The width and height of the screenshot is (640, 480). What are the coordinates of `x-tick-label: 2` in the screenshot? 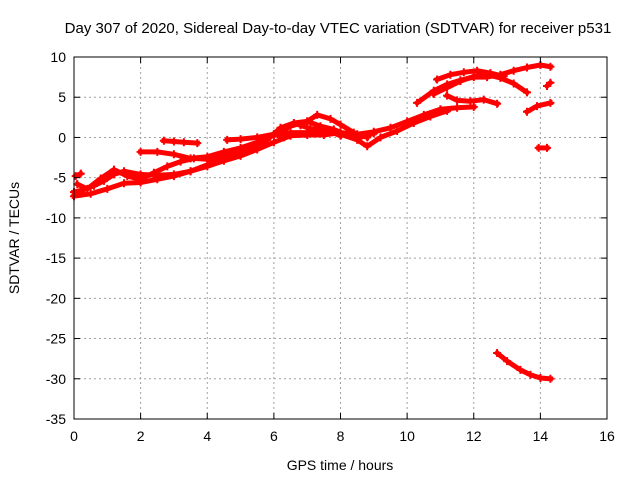 It's located at (141, 436).